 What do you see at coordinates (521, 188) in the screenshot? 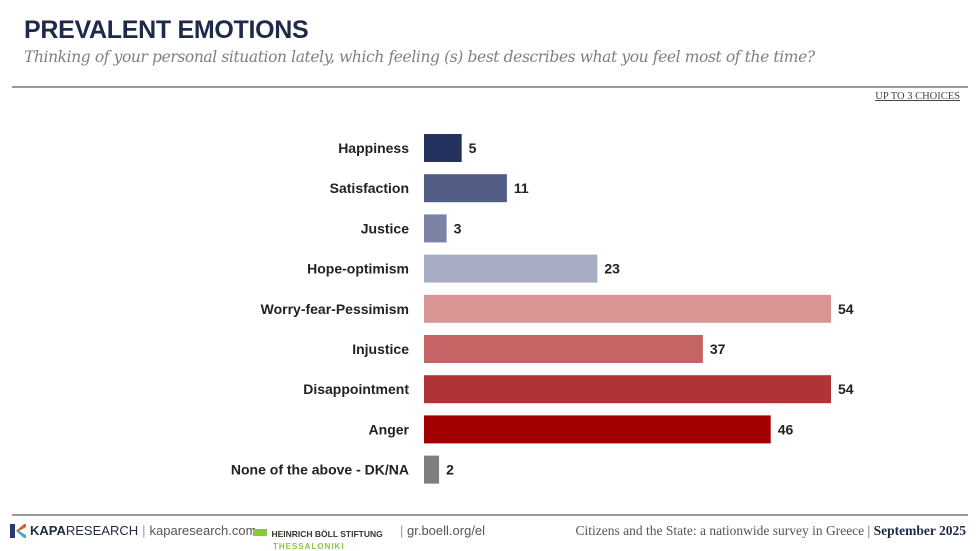
I see `data-label: 11` at bounding box center [521, 188].